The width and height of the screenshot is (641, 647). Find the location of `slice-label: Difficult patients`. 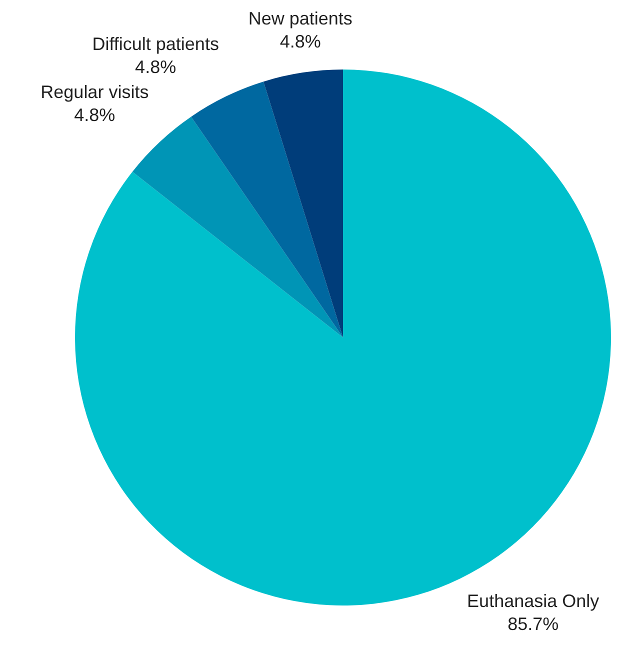

slice-label: Difficult patients is located at coordinates (155, 44).